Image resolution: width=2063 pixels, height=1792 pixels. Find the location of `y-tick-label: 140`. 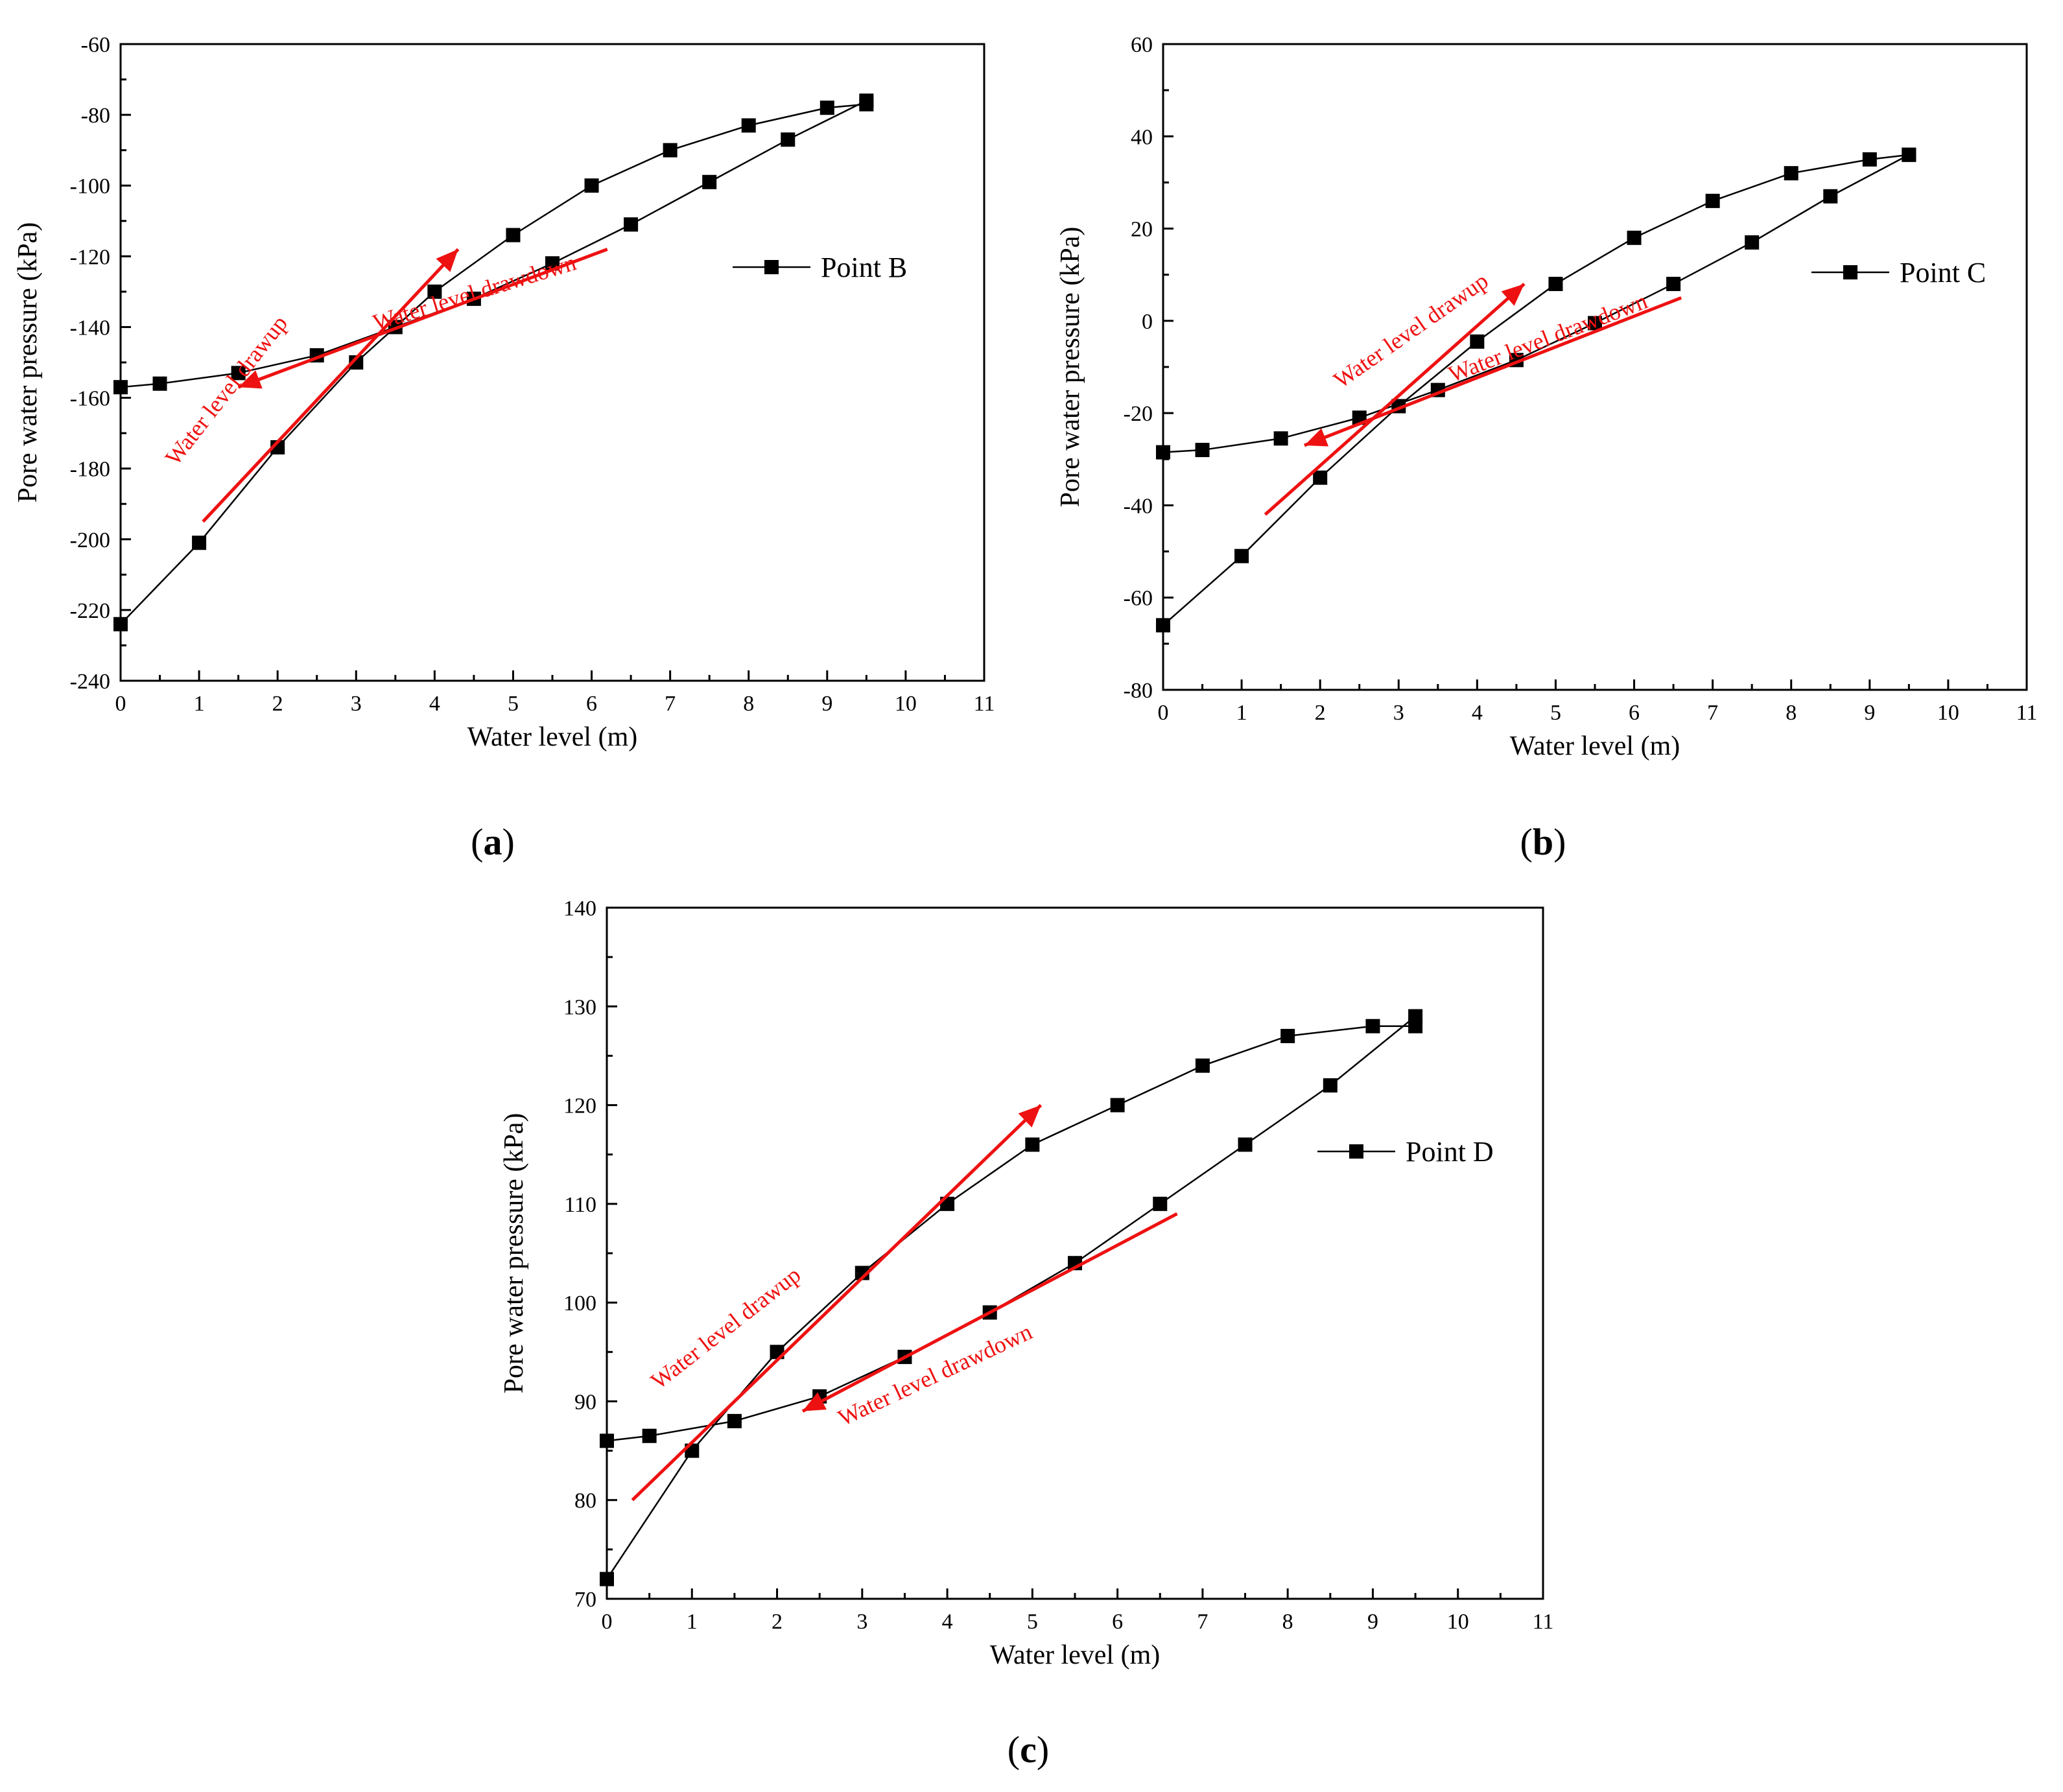

y-tick-label: 140 is located at coordinates (579, 909).